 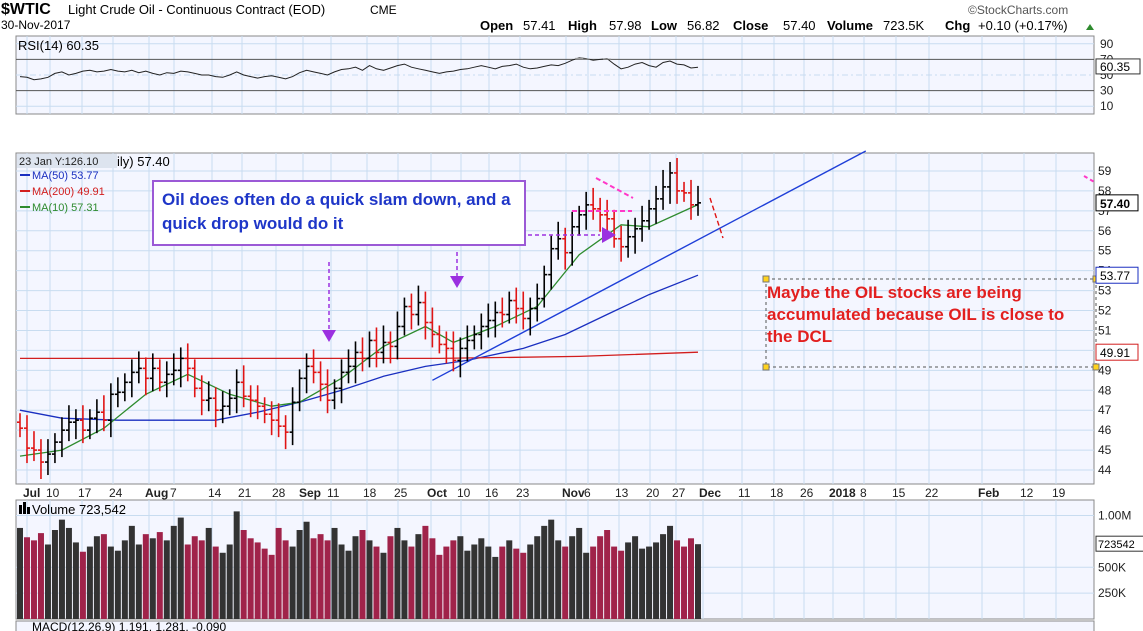 I want to click on price-tick-label: 47, so click(x=1105, y=410).